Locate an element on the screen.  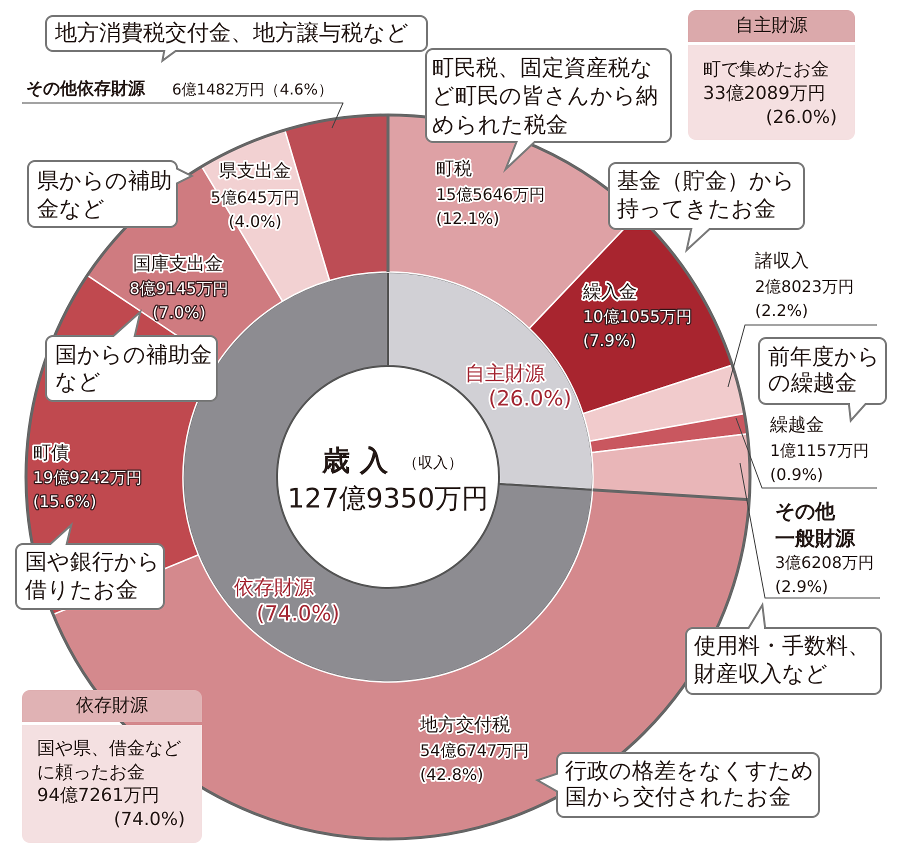
slice-label: 依存財源 is located at coordinates (274, 587).